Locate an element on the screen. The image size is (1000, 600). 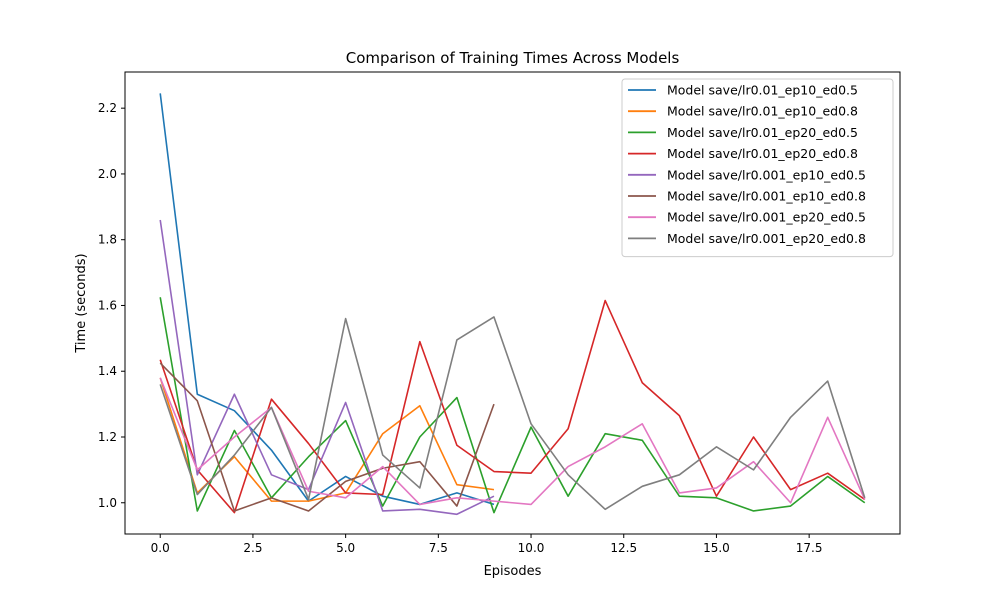
y-tick-label: 1.2 is located at coordinates (107, 437).